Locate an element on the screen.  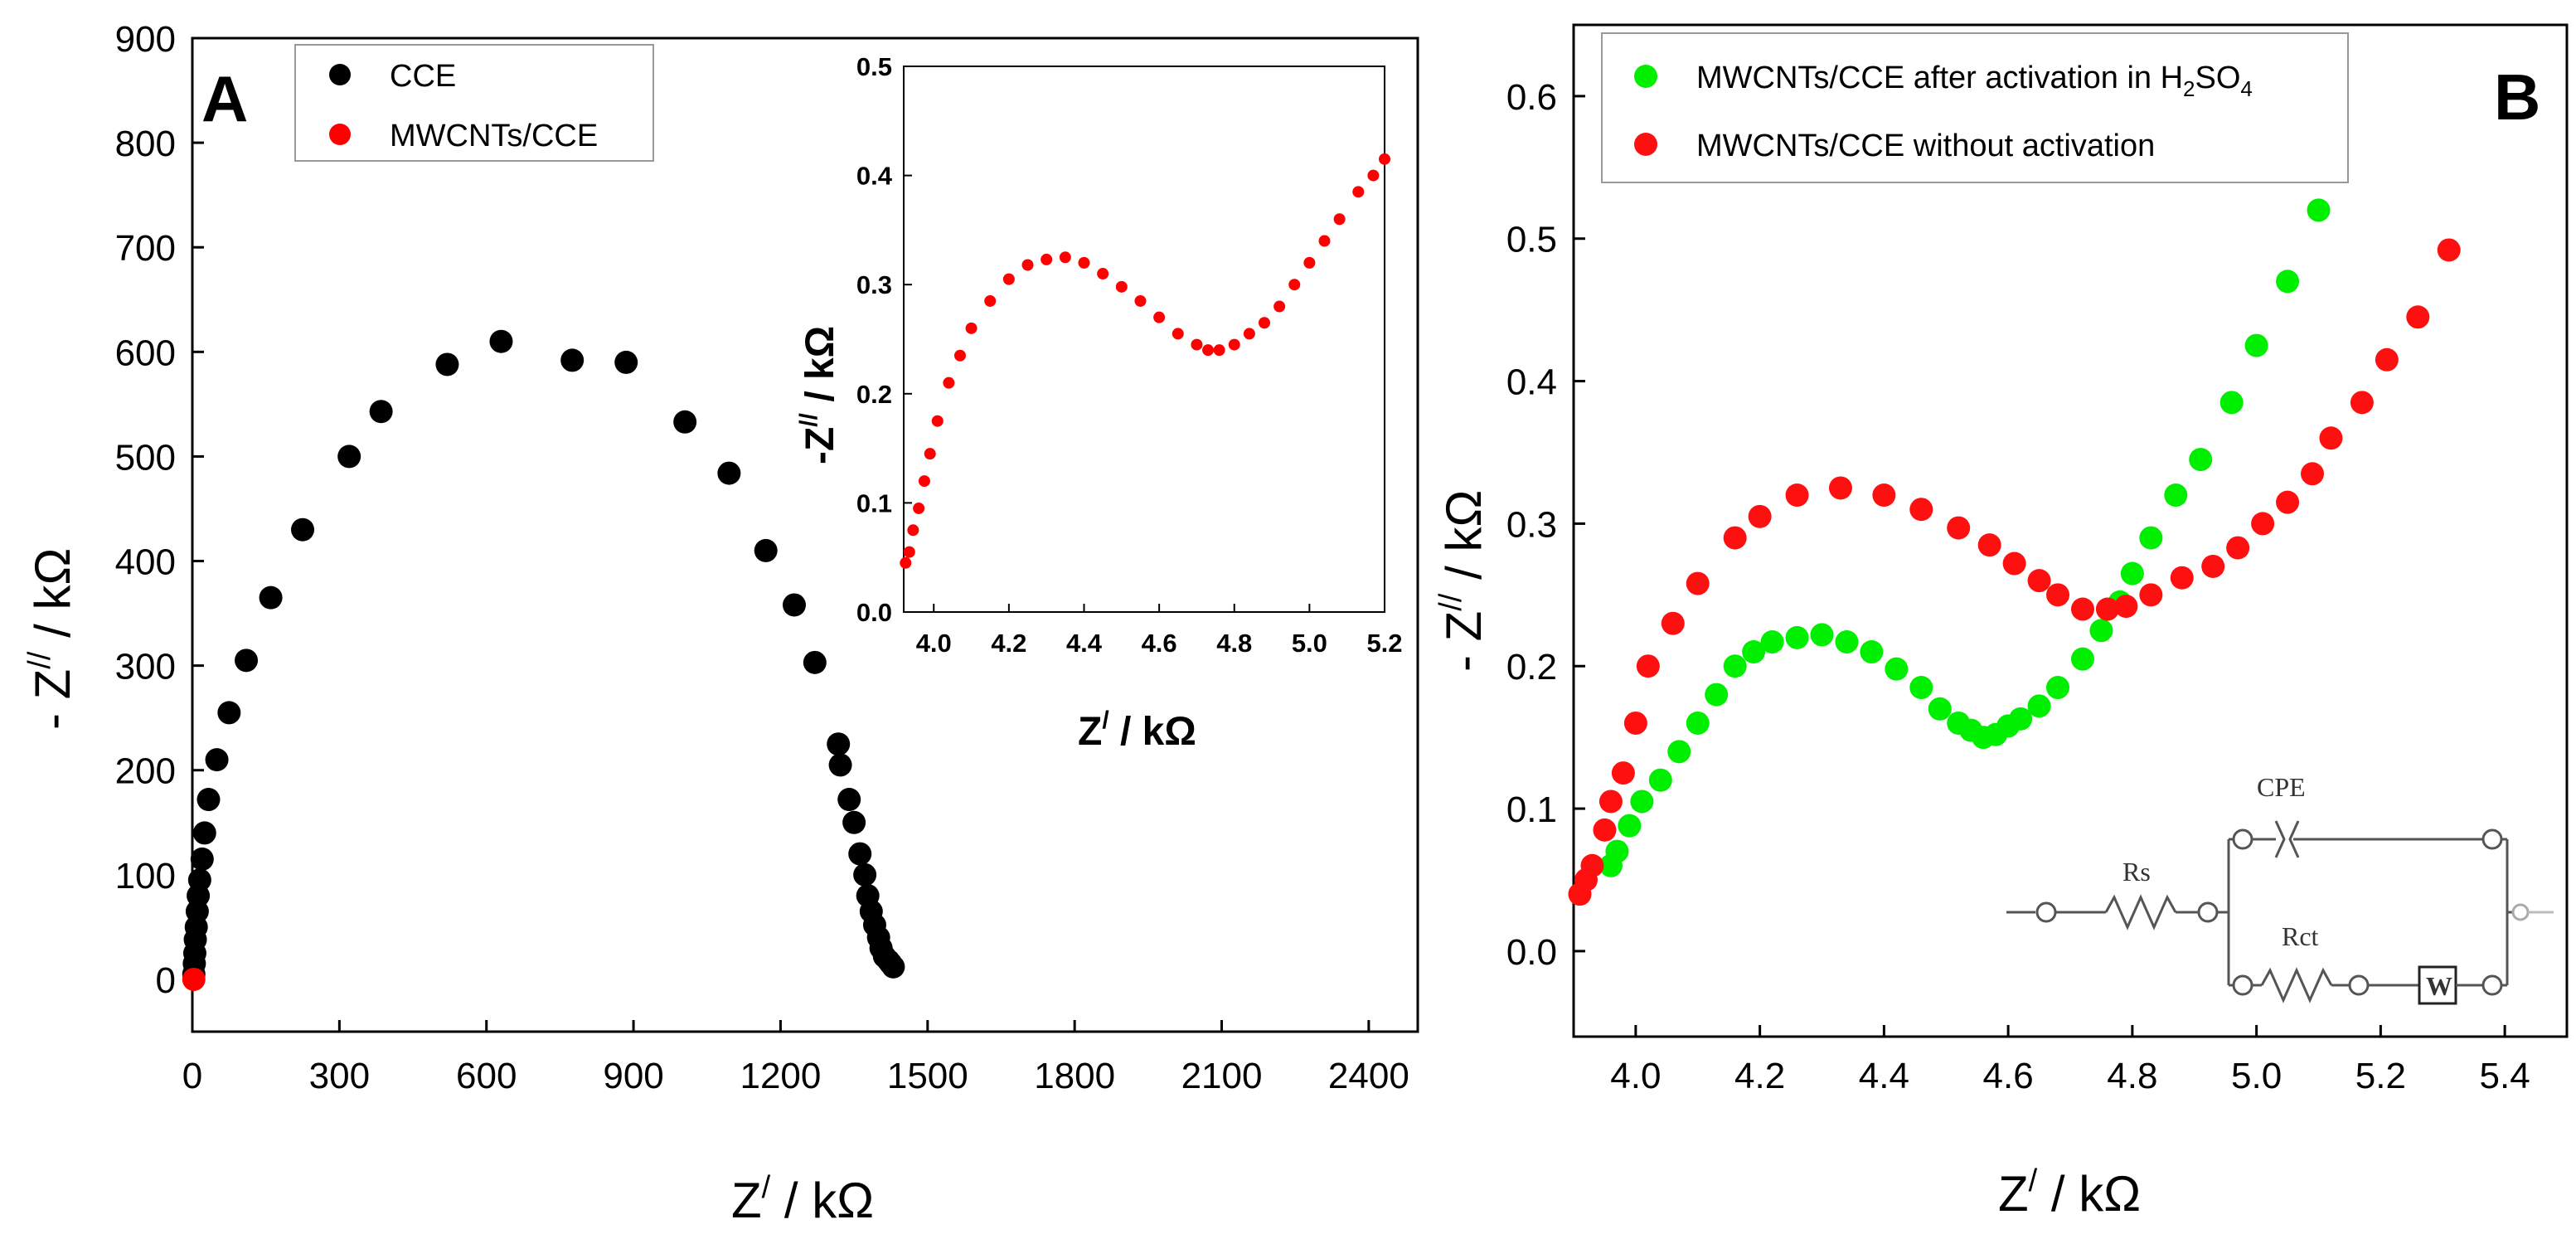
panelB-x-tick-label: 5.0 is located at coordinates (2256, 1076).